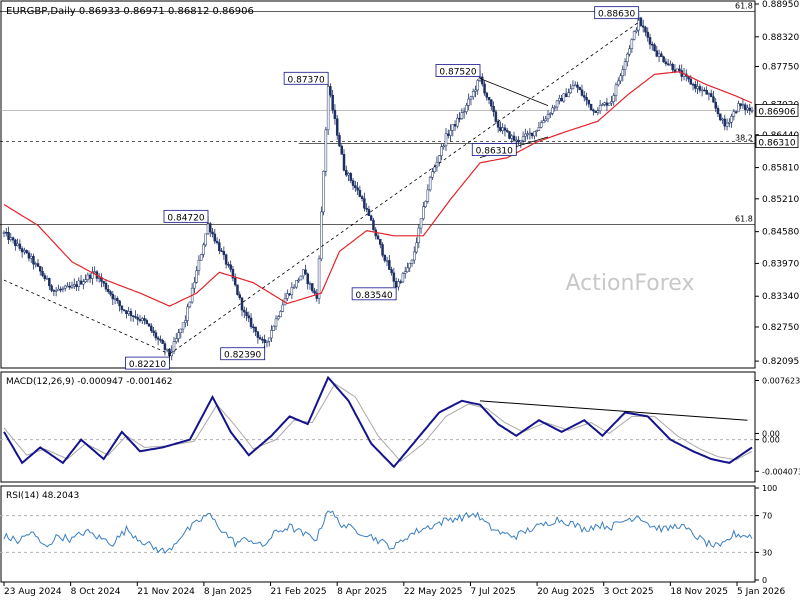 The width and height of the screenshot is (800, 600). I want to click on trendline, so click(514, 92).